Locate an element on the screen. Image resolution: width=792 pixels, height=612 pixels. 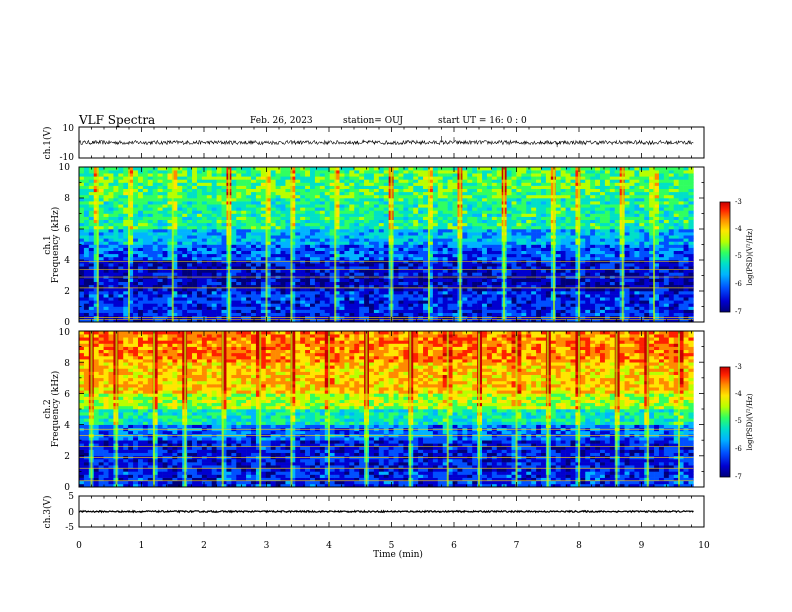
ch1-x-ticks is located at coordinates (391, 142).